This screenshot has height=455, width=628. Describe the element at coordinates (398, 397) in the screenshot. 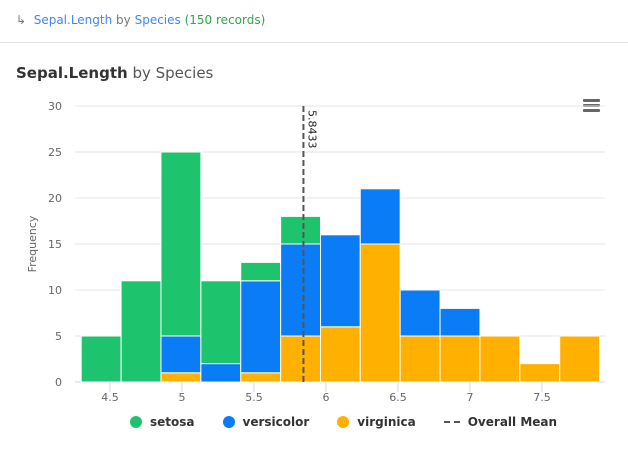

I see `x-tick-label: 6.5` at that location.